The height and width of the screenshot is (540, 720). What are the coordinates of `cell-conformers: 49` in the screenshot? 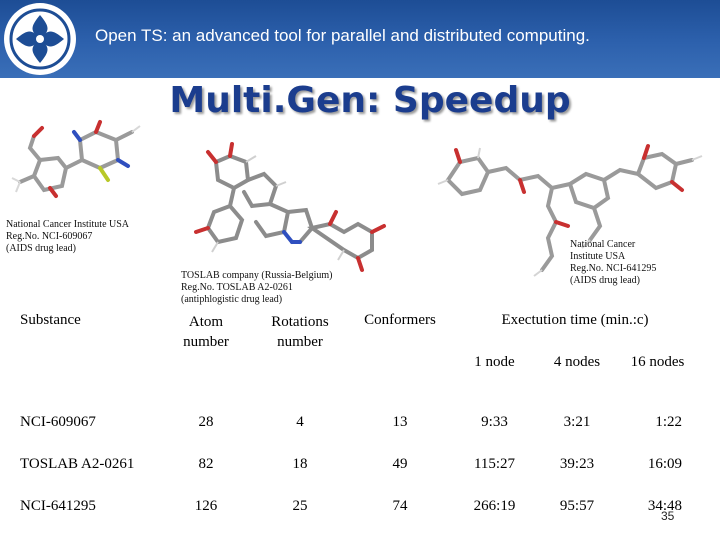 It's located at (400, 464).